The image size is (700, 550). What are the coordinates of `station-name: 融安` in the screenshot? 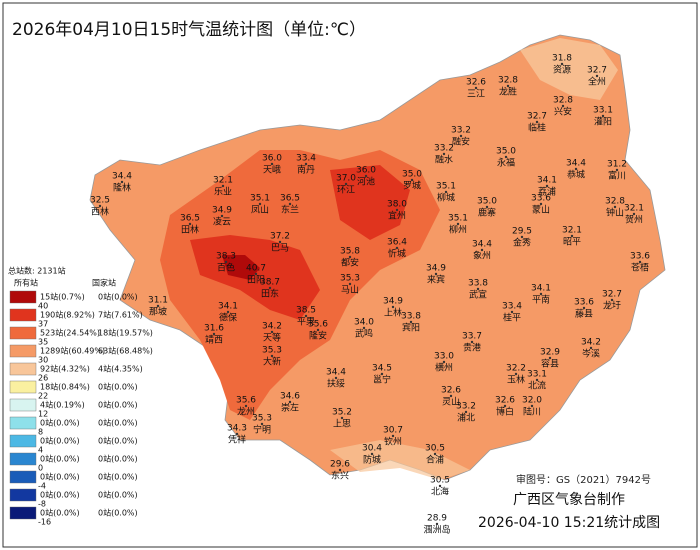 It's located at (461, 142).